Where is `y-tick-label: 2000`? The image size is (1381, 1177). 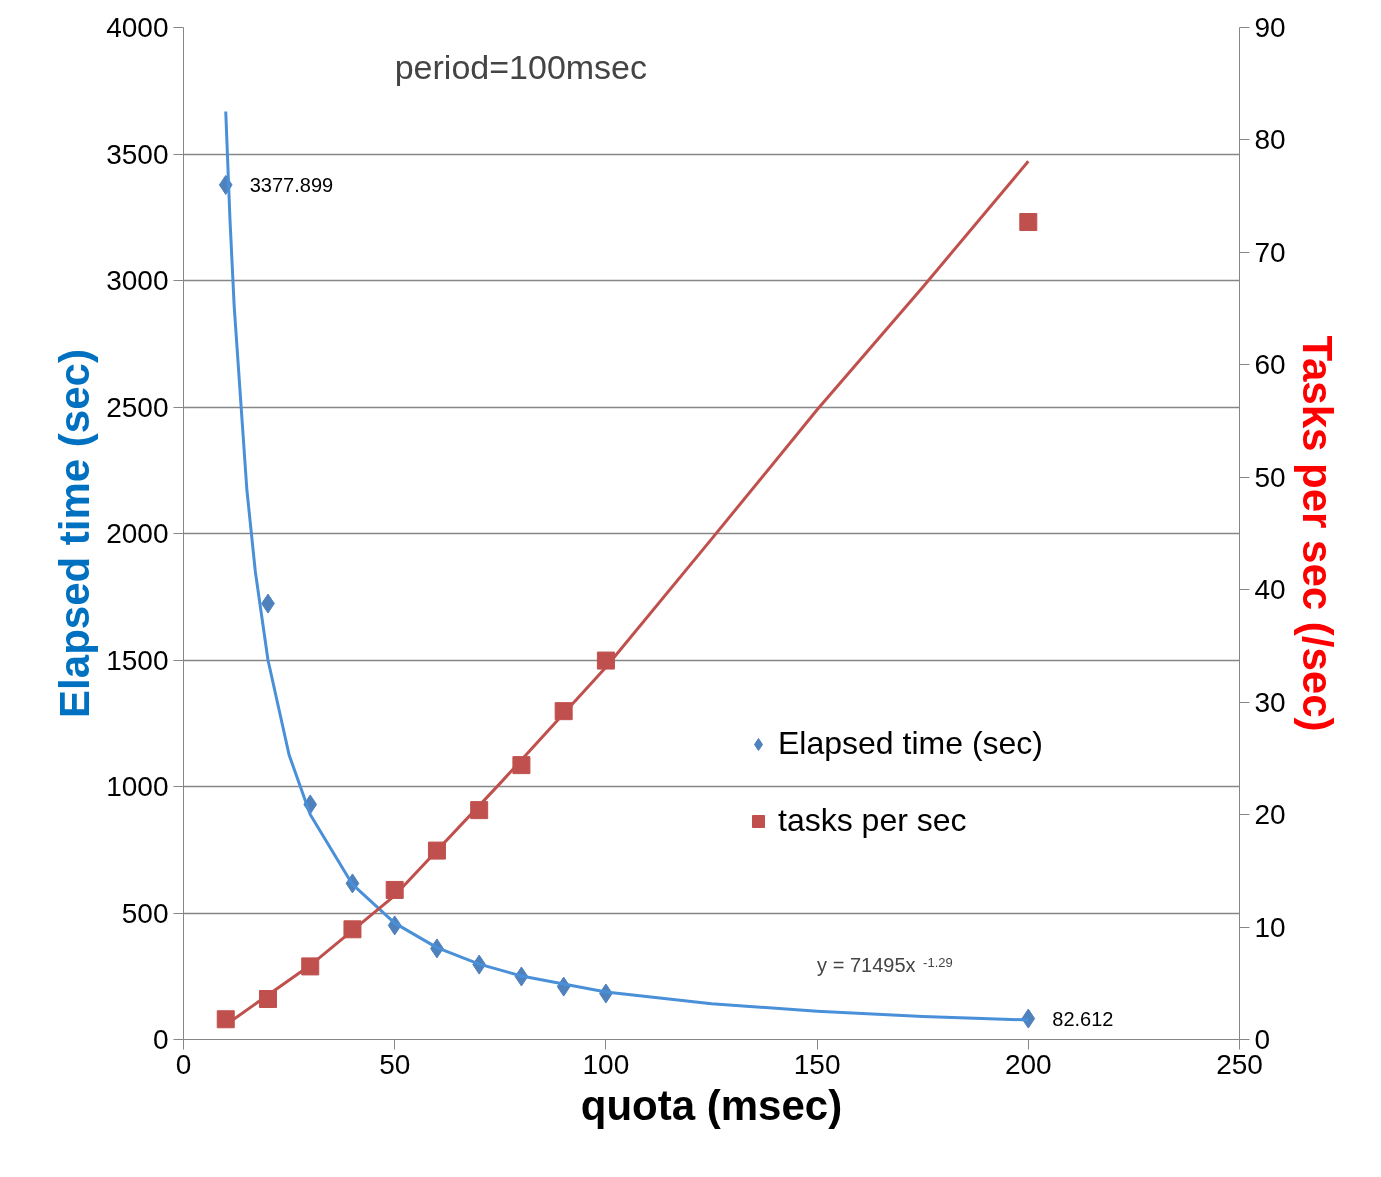 y-tick-label: 2000 is located at coordinates (137, 533).